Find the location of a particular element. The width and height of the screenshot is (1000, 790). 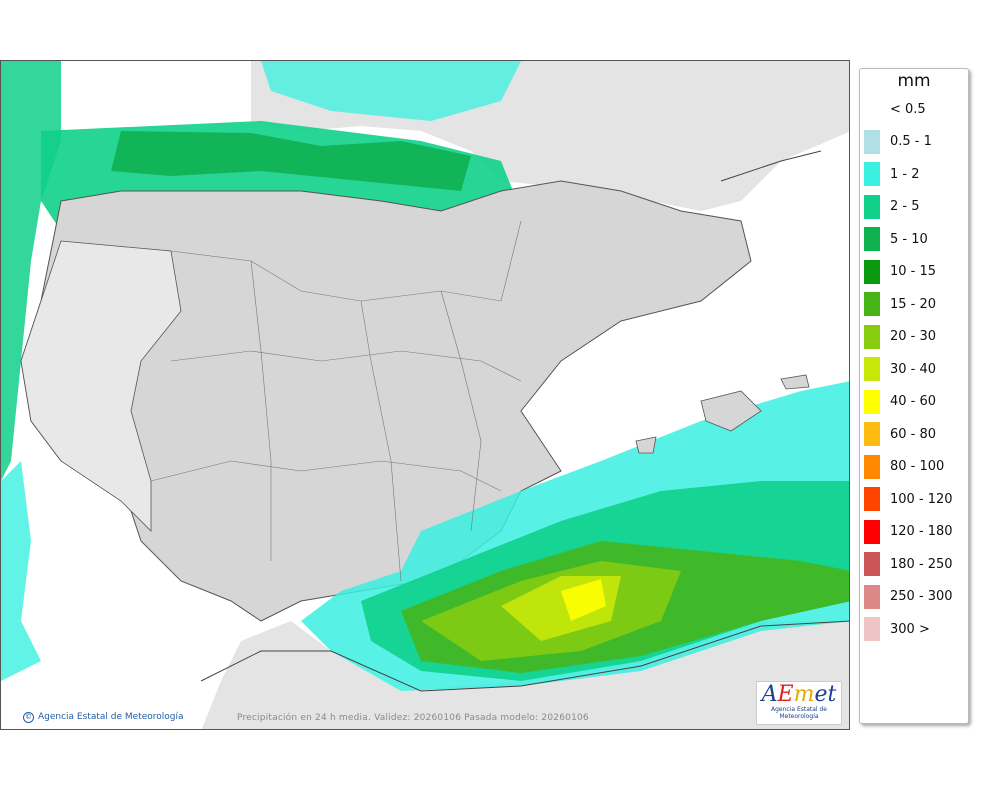

legend-item: 1 - 2 is located at coordinates (892, 174).